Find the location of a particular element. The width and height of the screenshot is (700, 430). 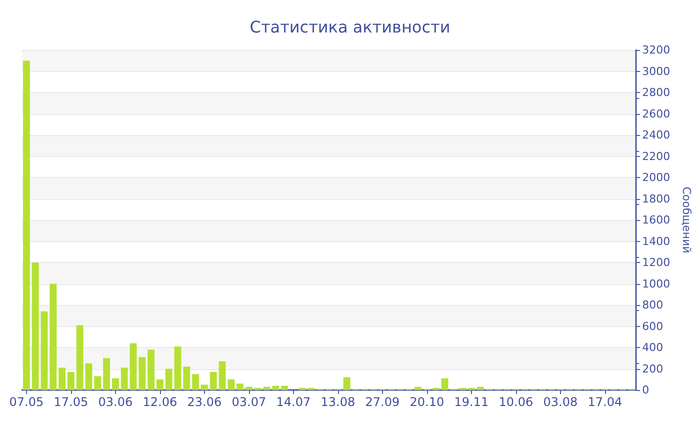

x-tick-label: 14.07 is located at coordinates (293, 402).